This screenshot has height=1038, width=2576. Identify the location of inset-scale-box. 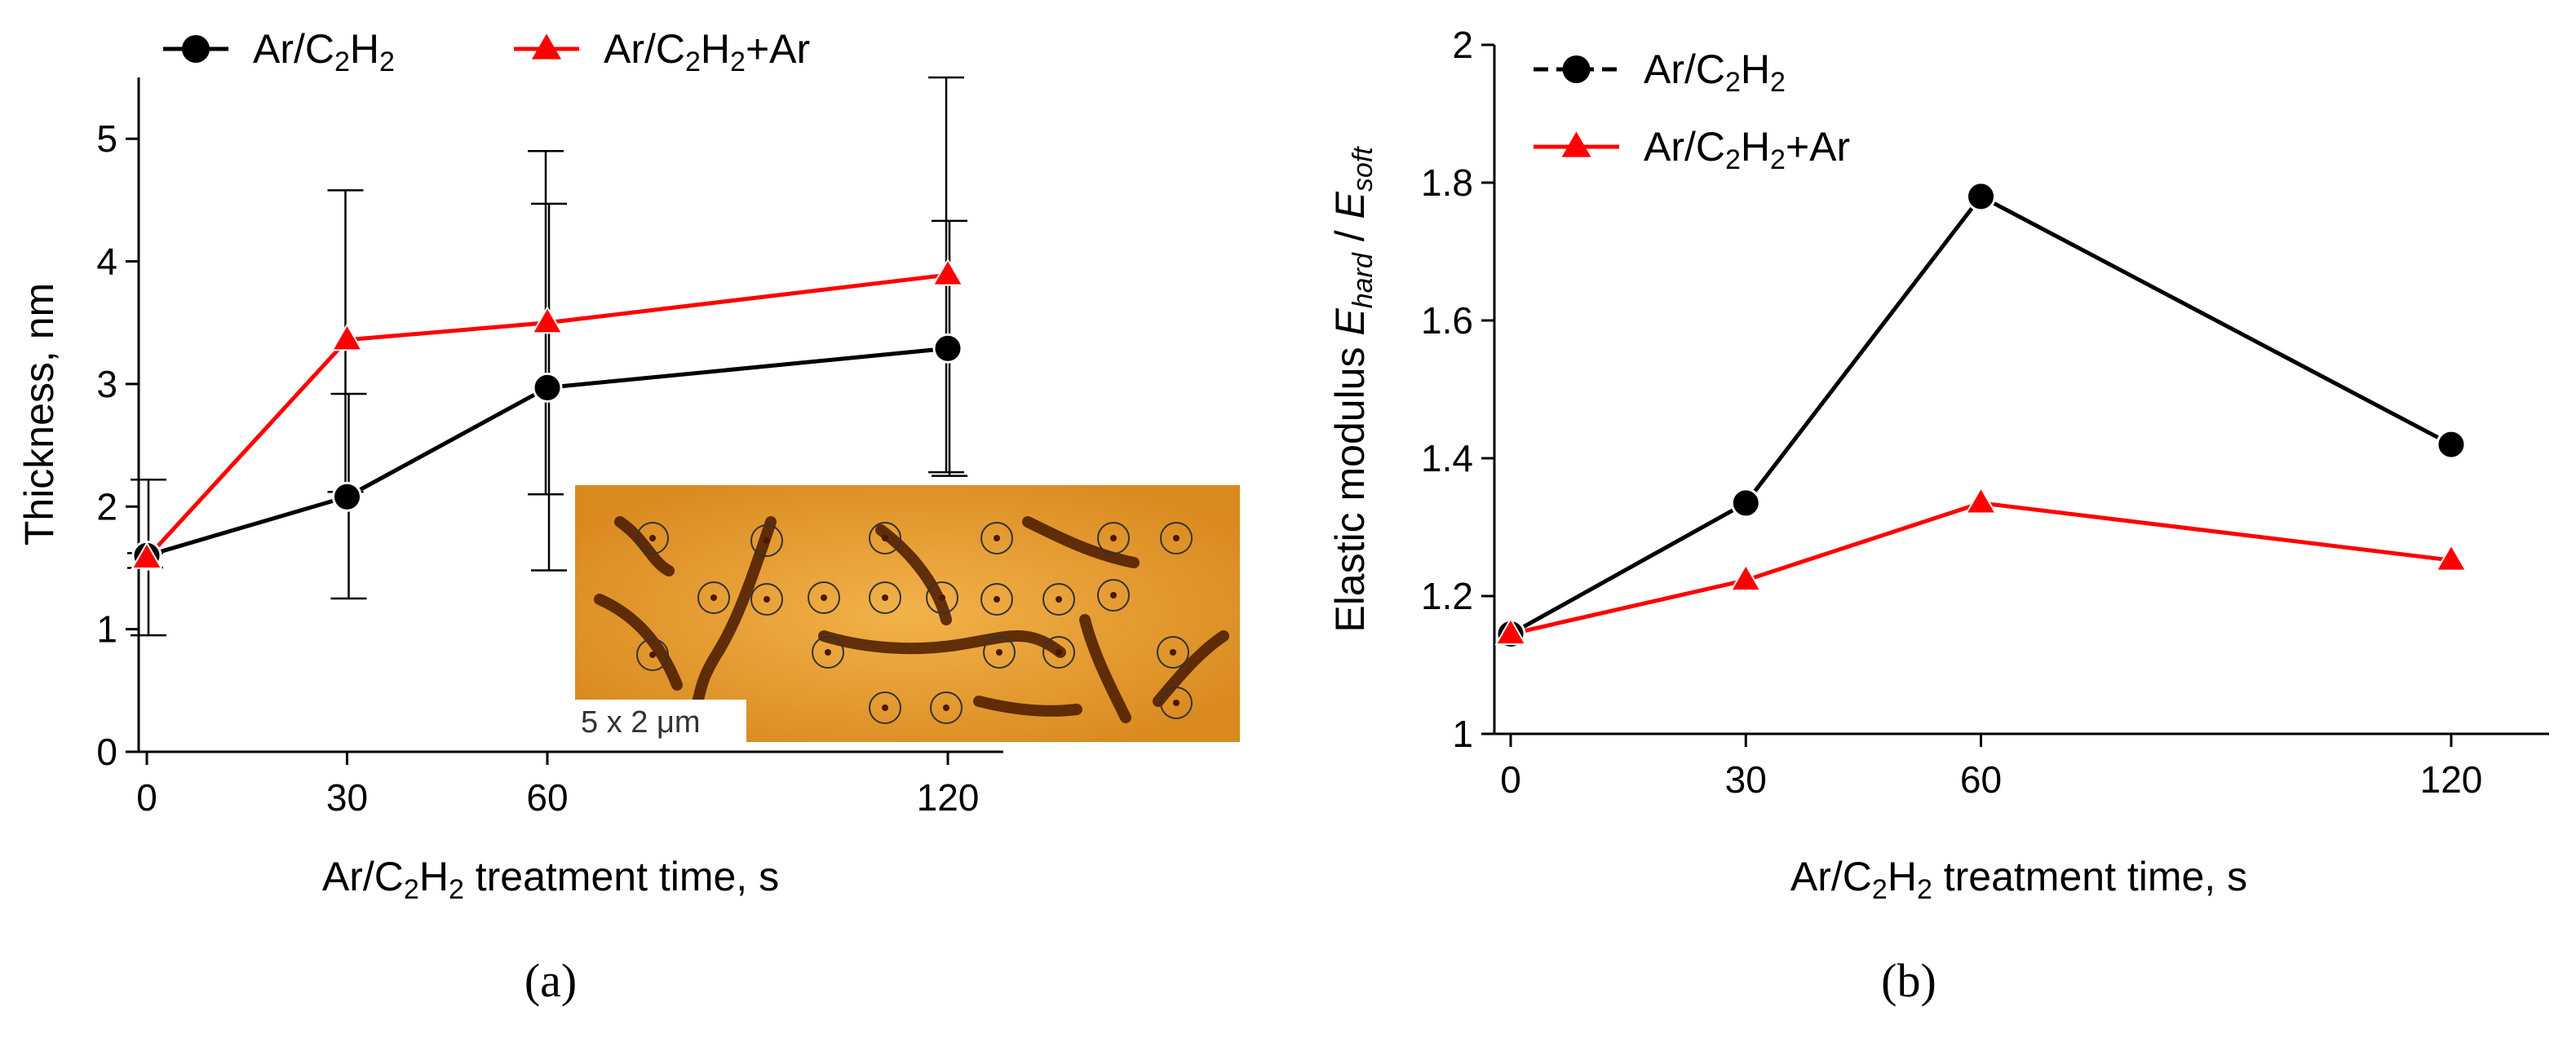
(660, 721).